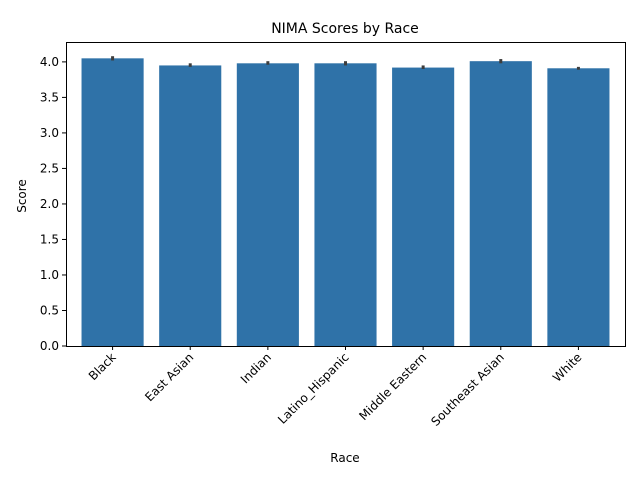 Image resolution: width=640 pixels, height=480 pixels. I want to click on y-axis: 0.0 0.5 1.0 1.5 2.0 2.5 3.0 3.5 4.0, so click(53, 204).